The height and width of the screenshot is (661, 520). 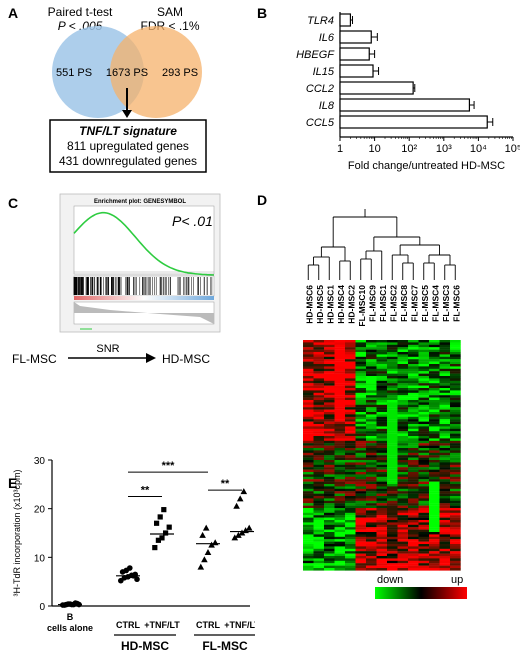 What do you see at coordinates (151, 358) in the screenshot?
I see `arrow-head` at bounding box center [151, 358].